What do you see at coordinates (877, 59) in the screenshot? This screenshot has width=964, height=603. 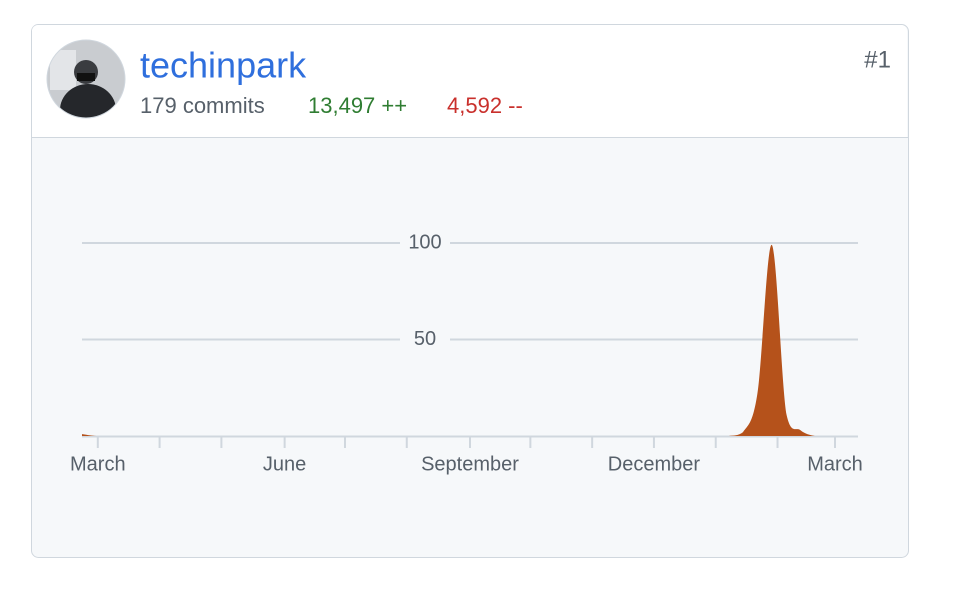 I see `rank: #1` at bounding box center [877, 59].